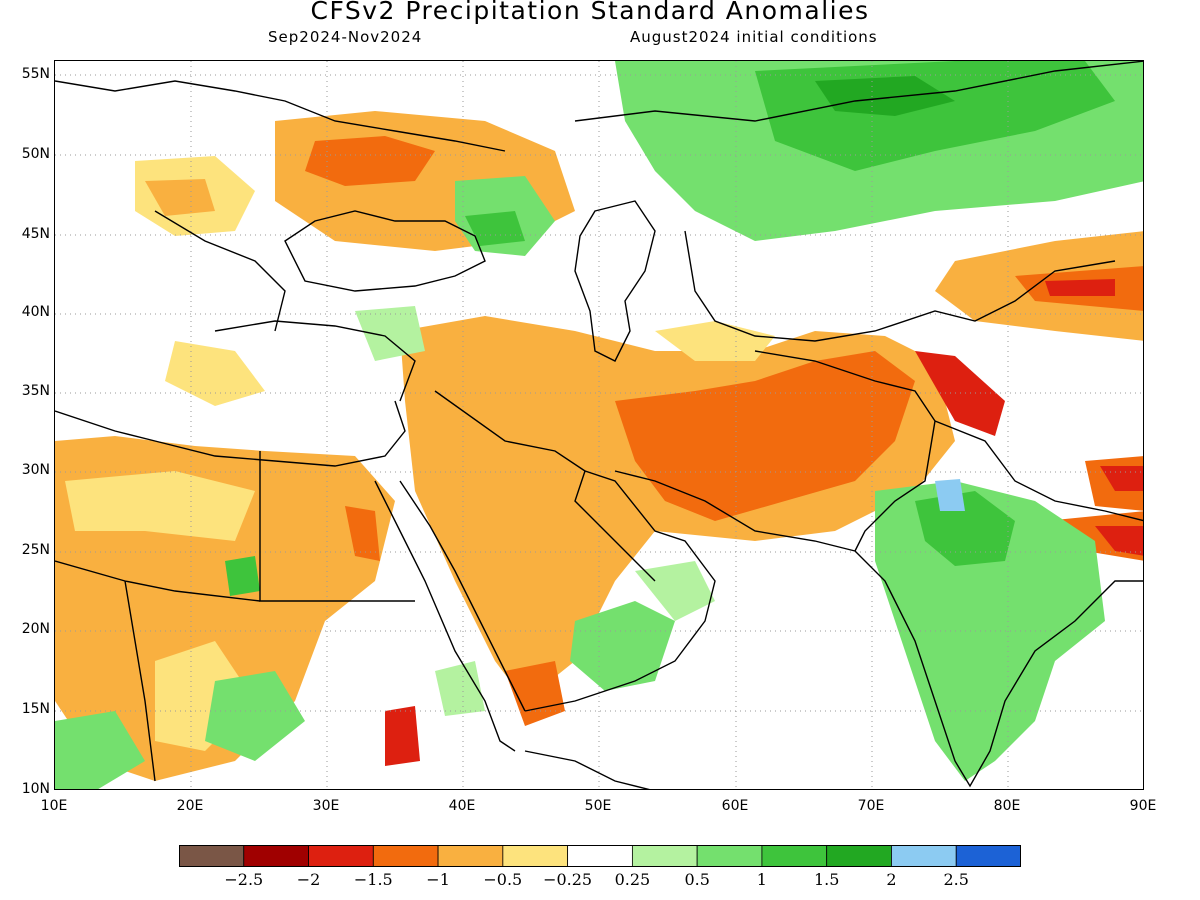 The width and height of the screenshot is (1200, 900). What do you see at coordinates (871, 806) in the screenshot?
I see `lon-label-70e: 70E` at bounding box center [871, 806].